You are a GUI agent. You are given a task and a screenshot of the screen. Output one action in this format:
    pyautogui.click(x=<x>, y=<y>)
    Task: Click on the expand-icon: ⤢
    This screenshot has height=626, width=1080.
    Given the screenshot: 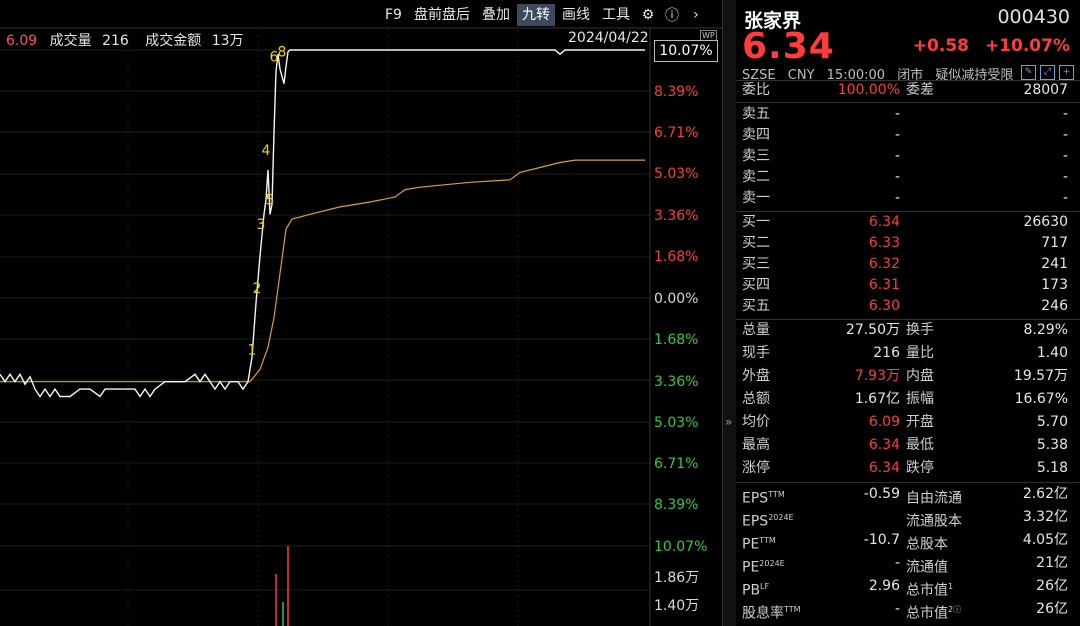 What is the action you would take?
    pyautogui.click(x=1047, y=72)
    